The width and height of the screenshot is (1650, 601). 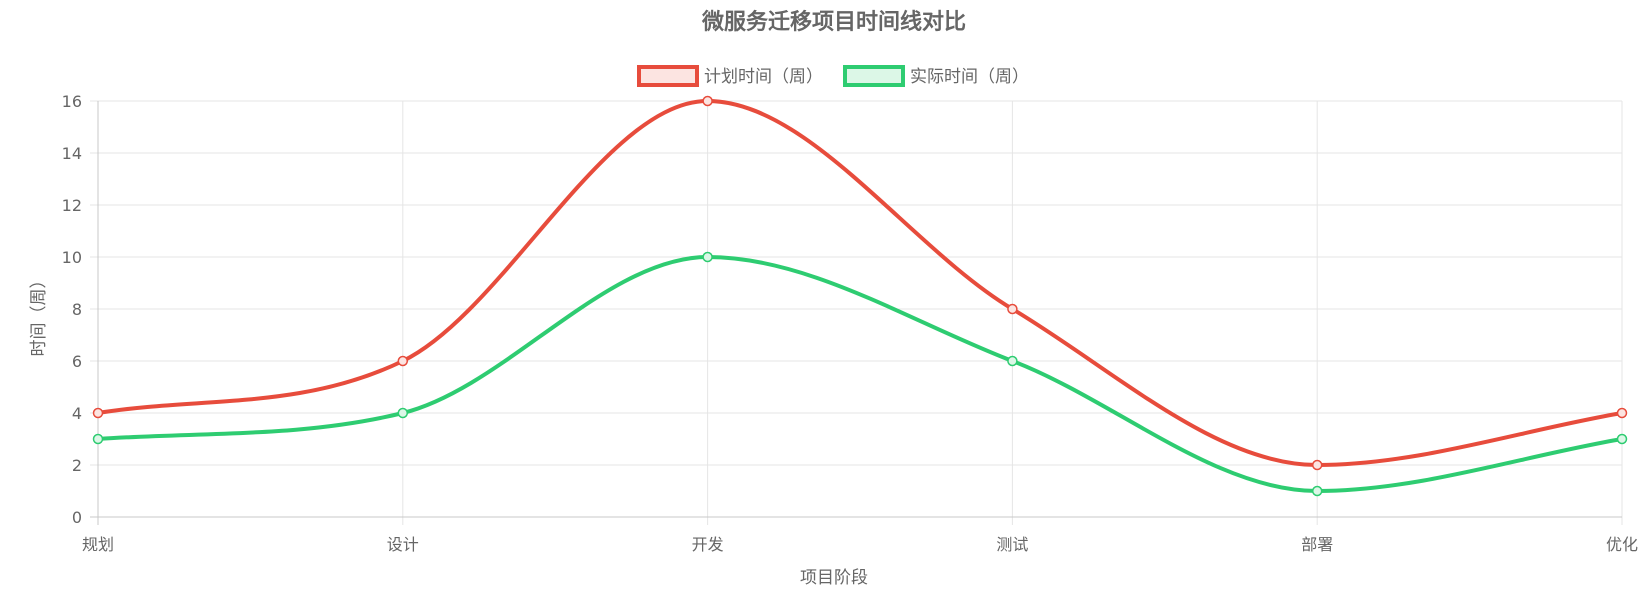 What do you see at coordinates (1317, 544) in the screenshot?
I see `x-tick-label: 部署` at bounding box center [1317, 544].